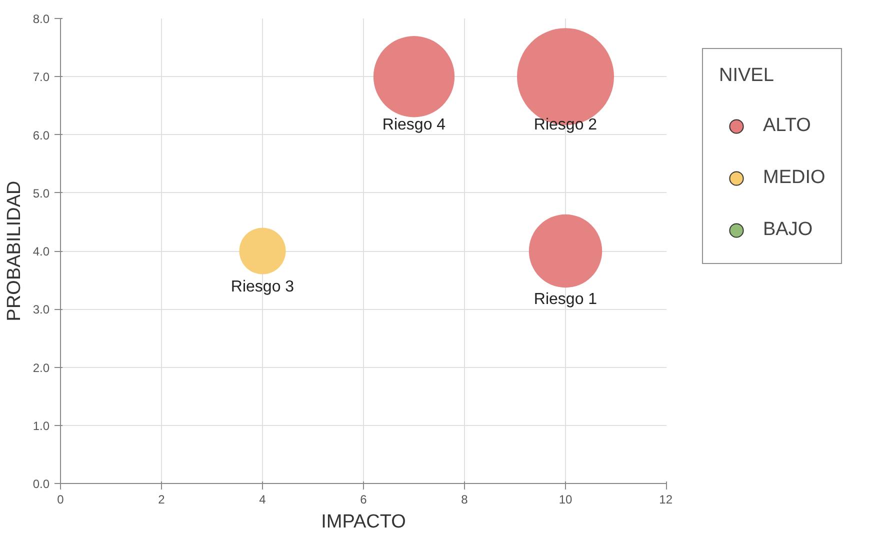 The height and width of the screenshot is (535, 877). What do you see at coordinates (747, 76) in the screenshot?
I see `legend-title: NIVEL` at bounding box center [747, 76].